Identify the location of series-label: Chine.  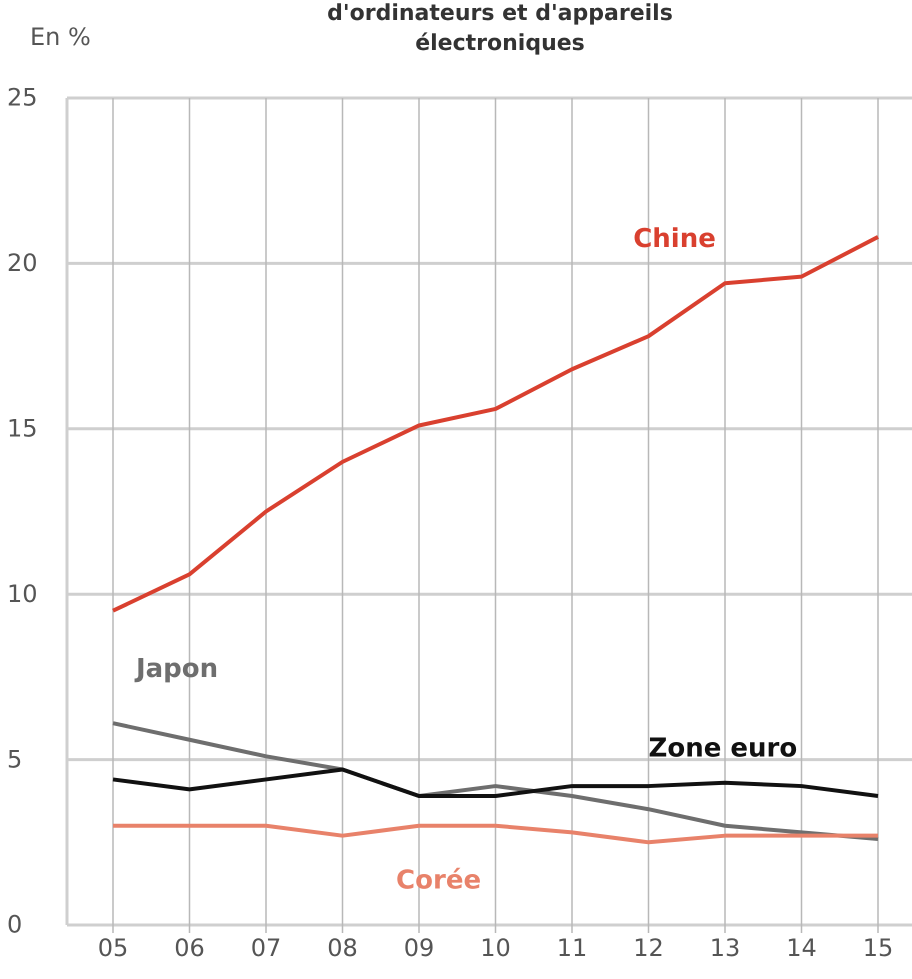
(674, 239).